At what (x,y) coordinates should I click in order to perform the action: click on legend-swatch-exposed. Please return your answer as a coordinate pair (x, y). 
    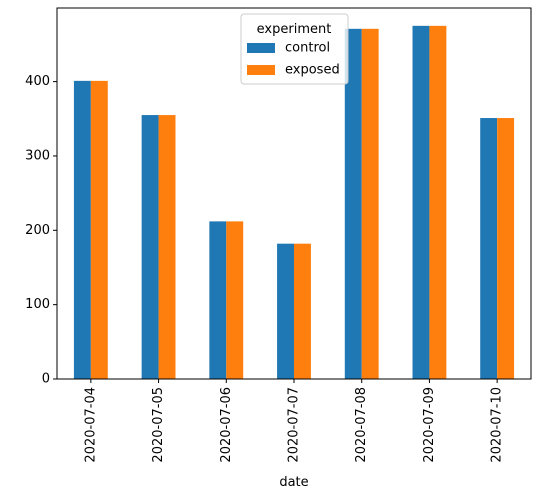
    Looking at the image, I should click on (261, 70).